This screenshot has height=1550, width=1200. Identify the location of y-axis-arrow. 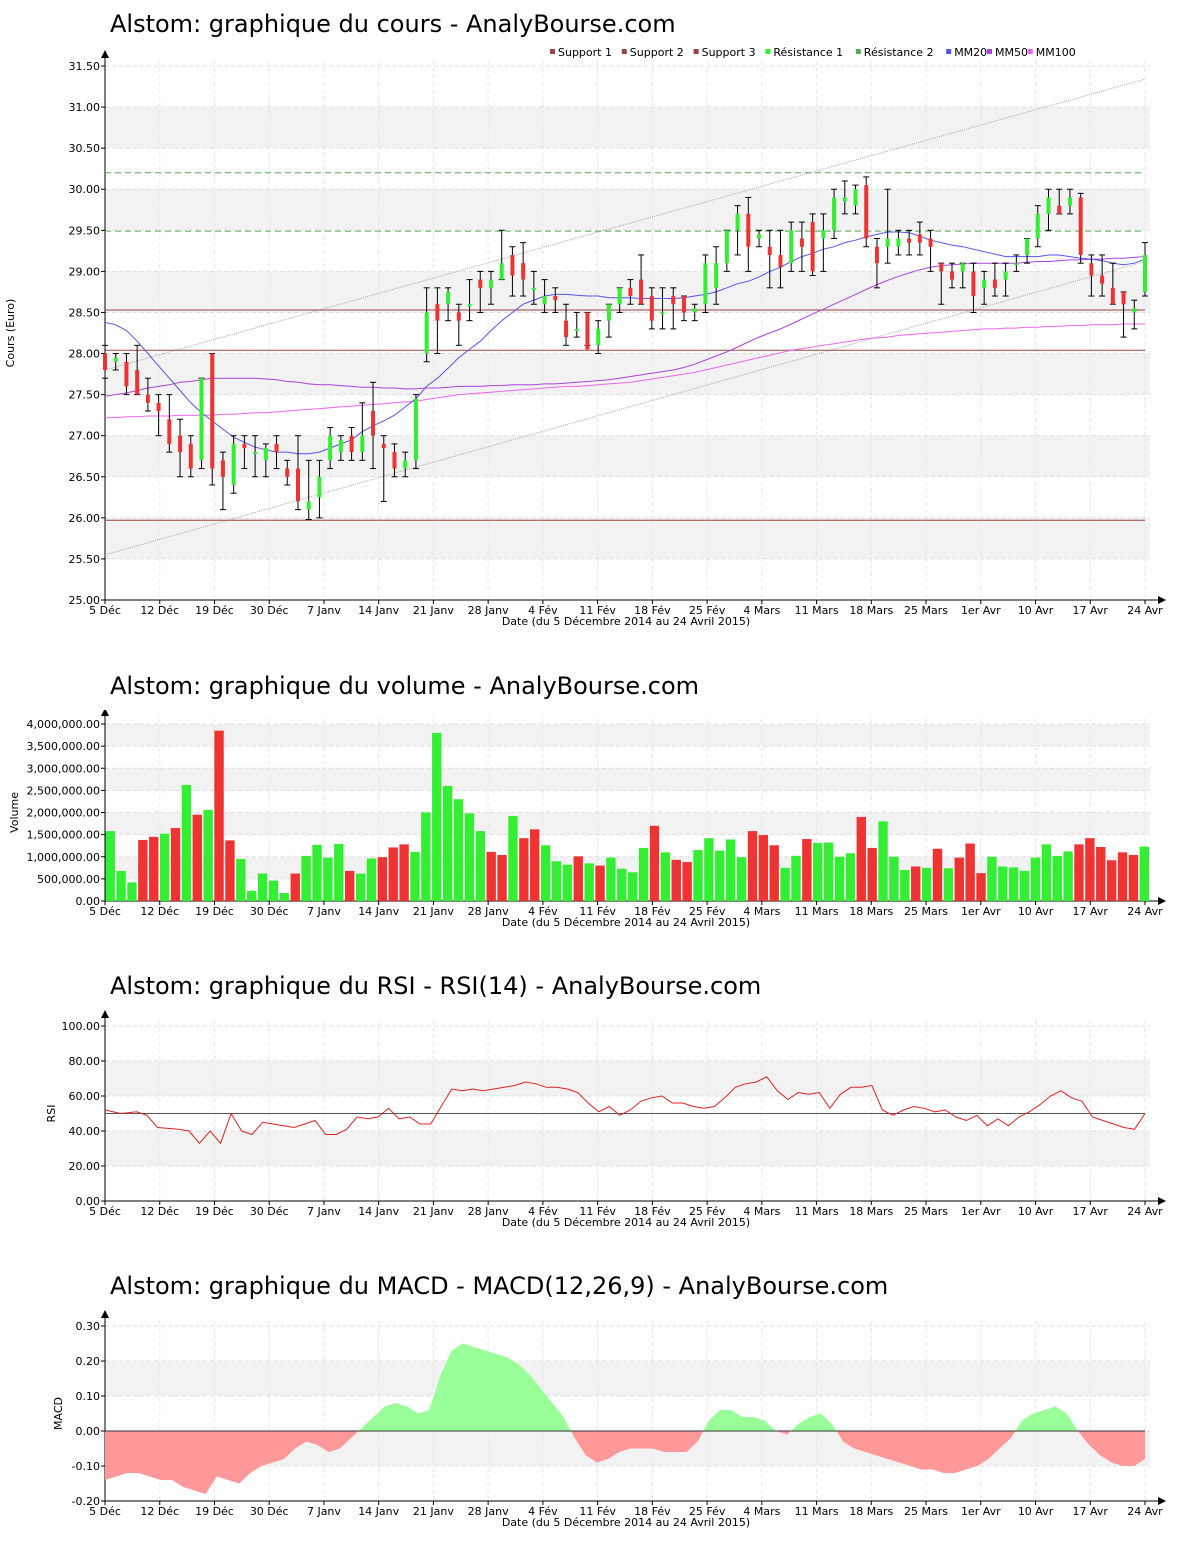
(105, 54).